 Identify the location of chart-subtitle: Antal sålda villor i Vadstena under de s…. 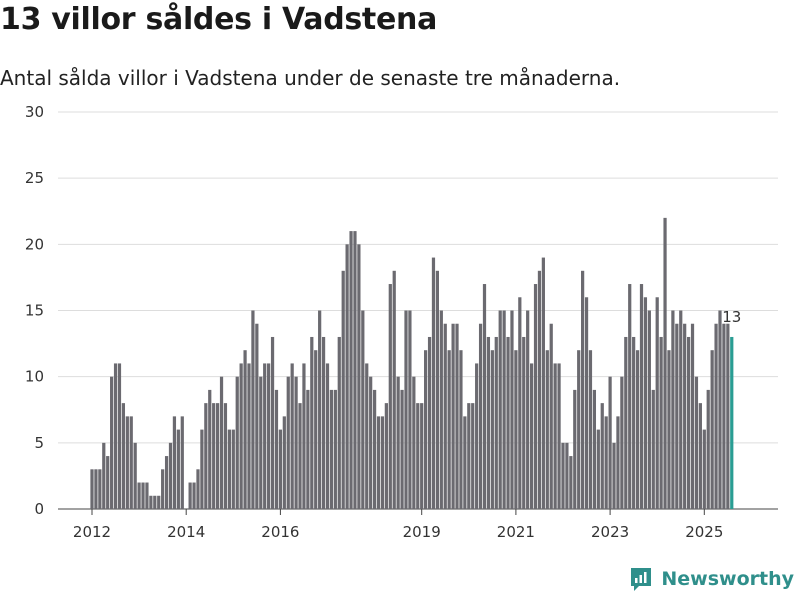
(310, 78).